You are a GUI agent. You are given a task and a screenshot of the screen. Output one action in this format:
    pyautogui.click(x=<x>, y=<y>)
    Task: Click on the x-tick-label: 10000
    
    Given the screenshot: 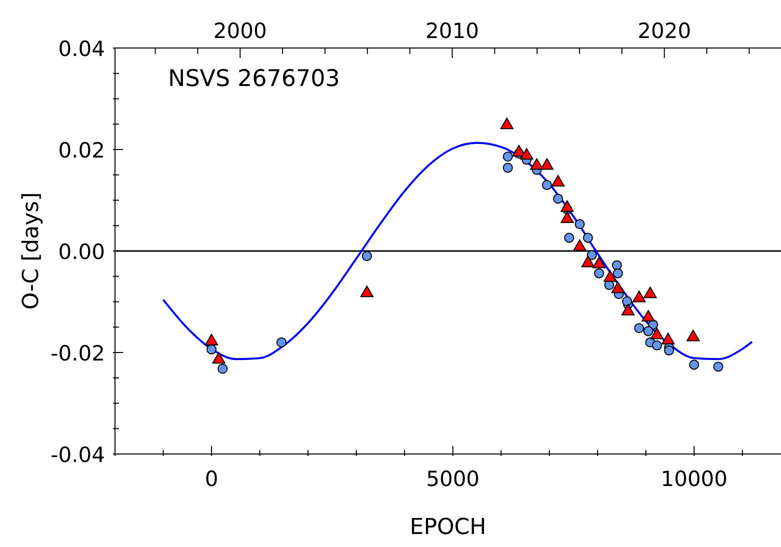 What is the action you would take?
    pyautogui.click(x=694, y=479)
    